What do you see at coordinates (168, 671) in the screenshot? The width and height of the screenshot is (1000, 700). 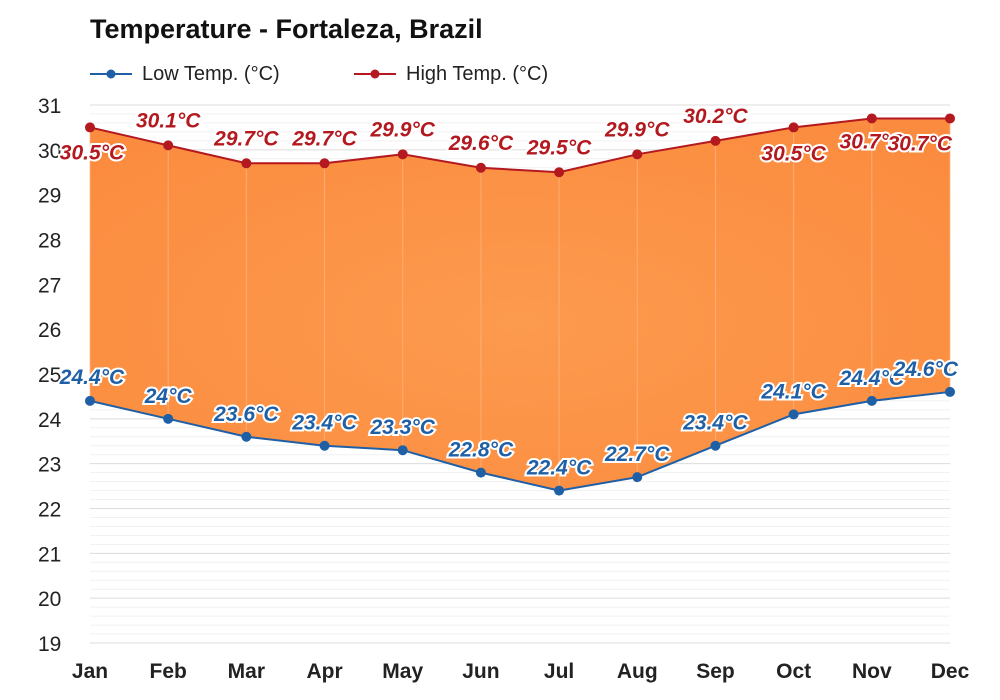 I see `x-tick-label: Feb` at bounding box center [168, 671].